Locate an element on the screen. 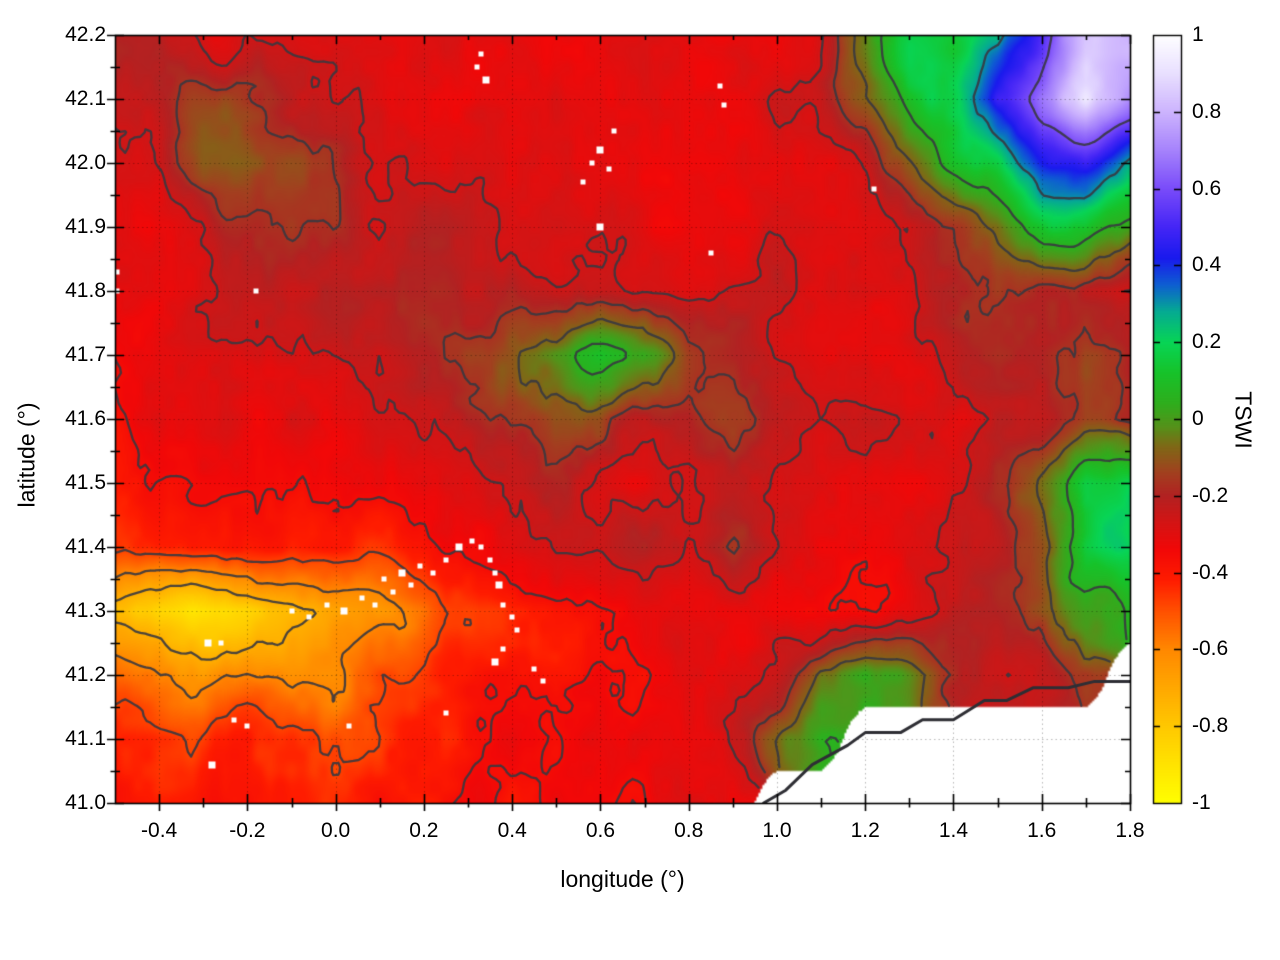 The image size is (1280, 960). x-tick-label: 0.0 is located at coordinates (336, 830).